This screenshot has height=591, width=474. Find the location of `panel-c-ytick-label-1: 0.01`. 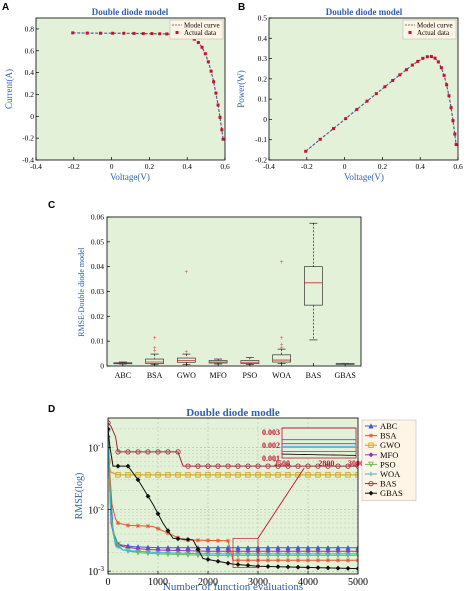

panel-c-ytick-label-1: 0.01 is located at coordinates (97, 341).